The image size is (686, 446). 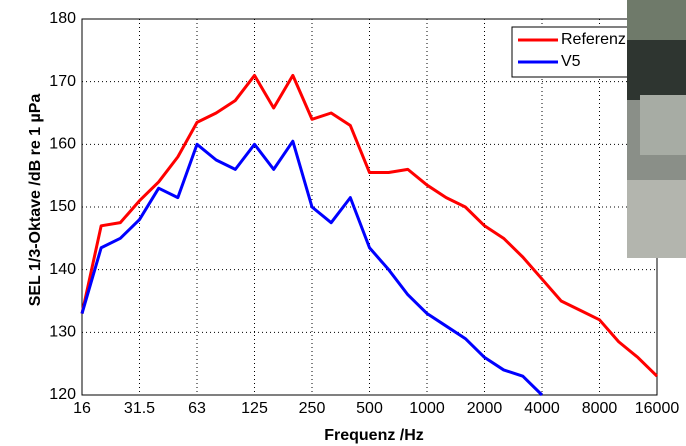 I want to click on x-tick-label: 1000, so click(x=427, y=408).